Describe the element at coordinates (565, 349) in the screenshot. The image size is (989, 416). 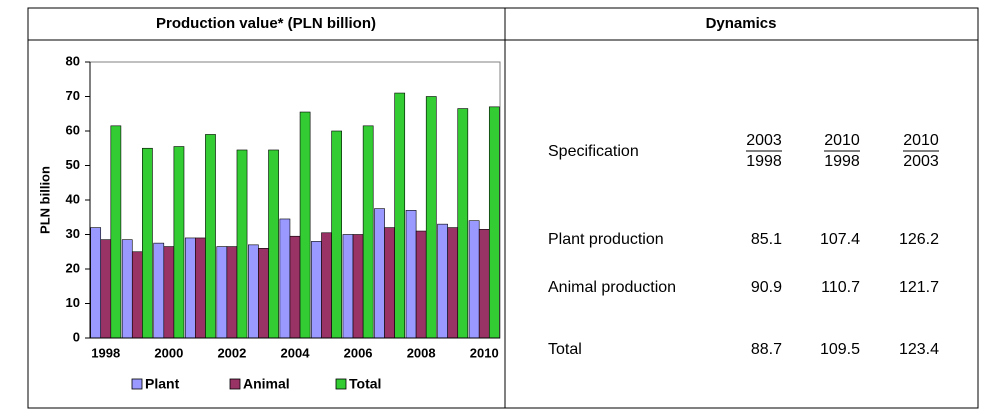
I see `row-label: Total` at that location.